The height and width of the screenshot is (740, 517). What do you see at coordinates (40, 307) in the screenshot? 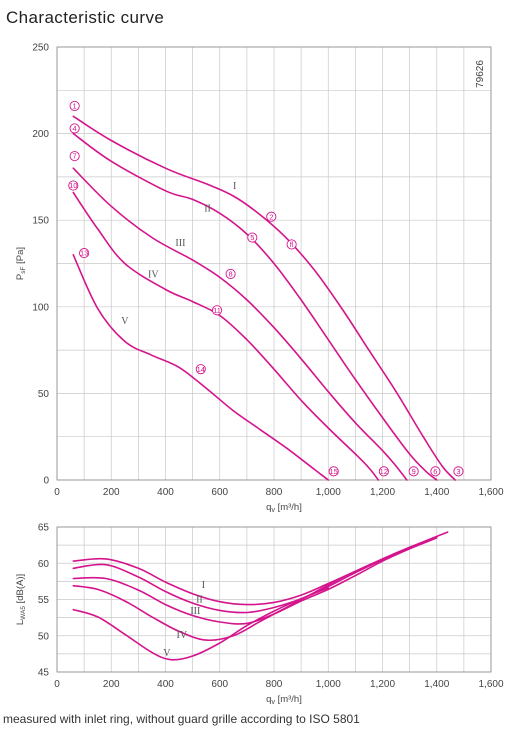
I see `pressure-ytick-label: 100` at bounding box center [40, 307].